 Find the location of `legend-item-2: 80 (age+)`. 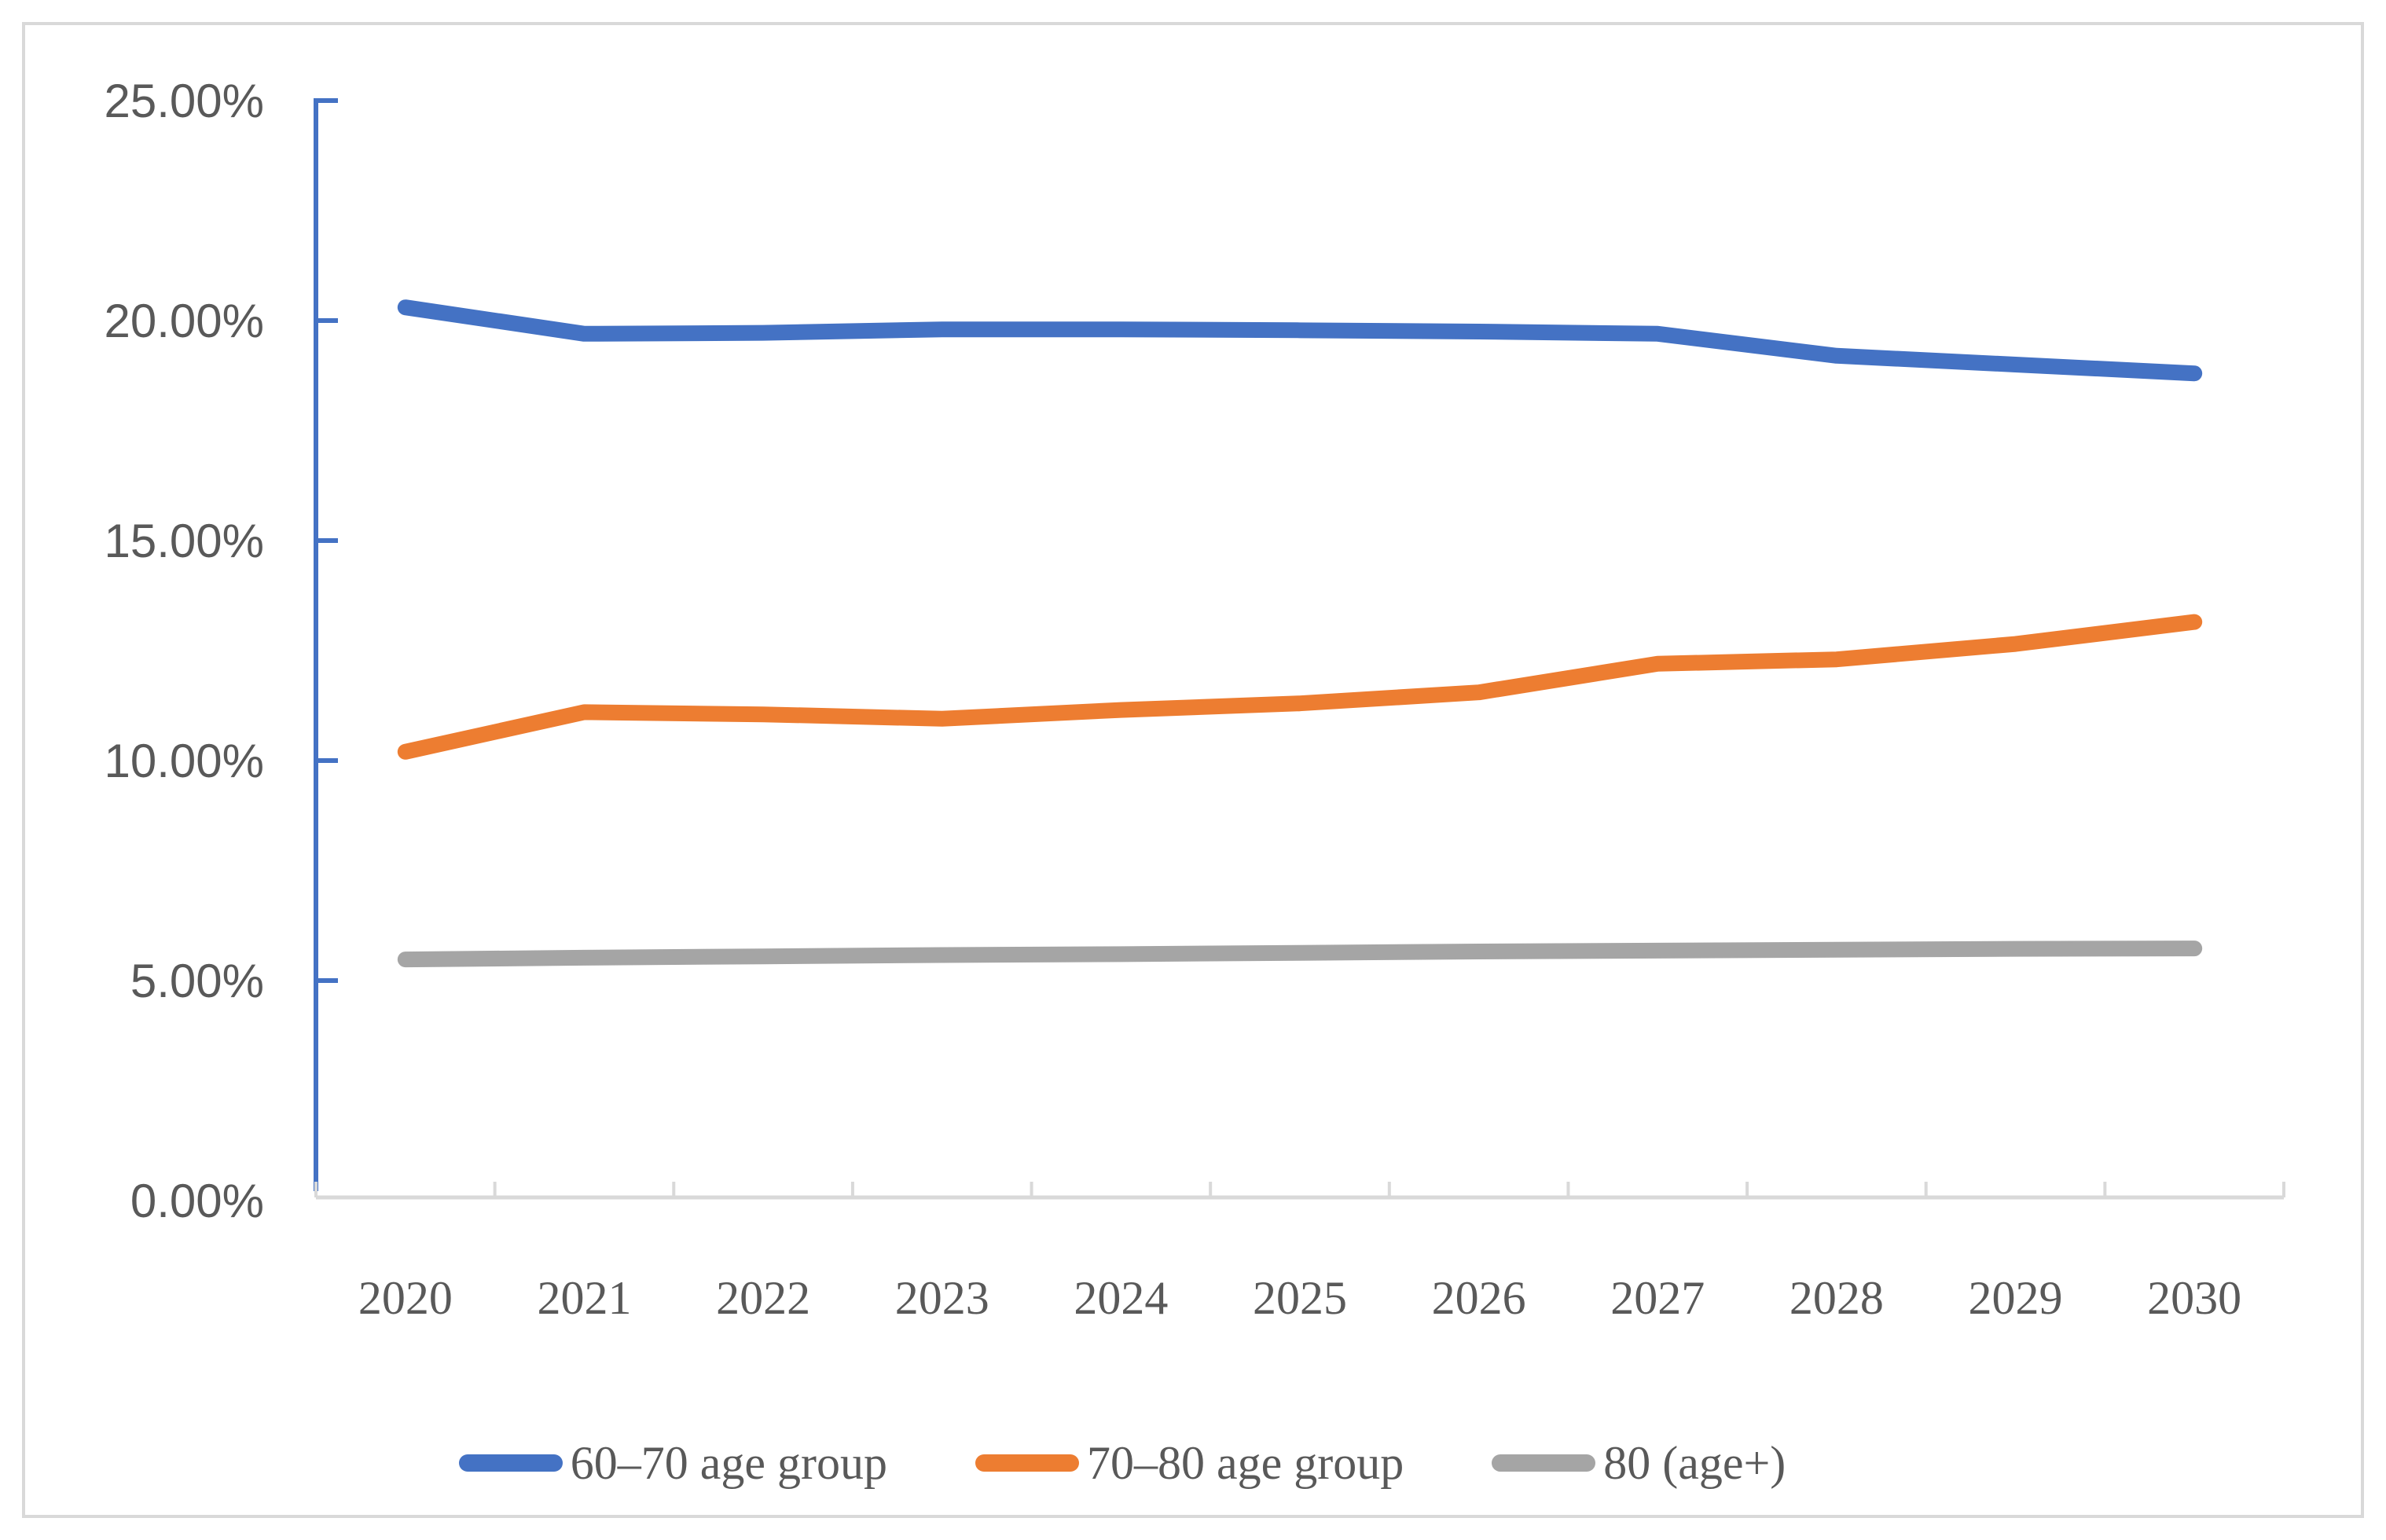

legend-item-2: 80 (age+) is located at coordinates (1639, 1463).